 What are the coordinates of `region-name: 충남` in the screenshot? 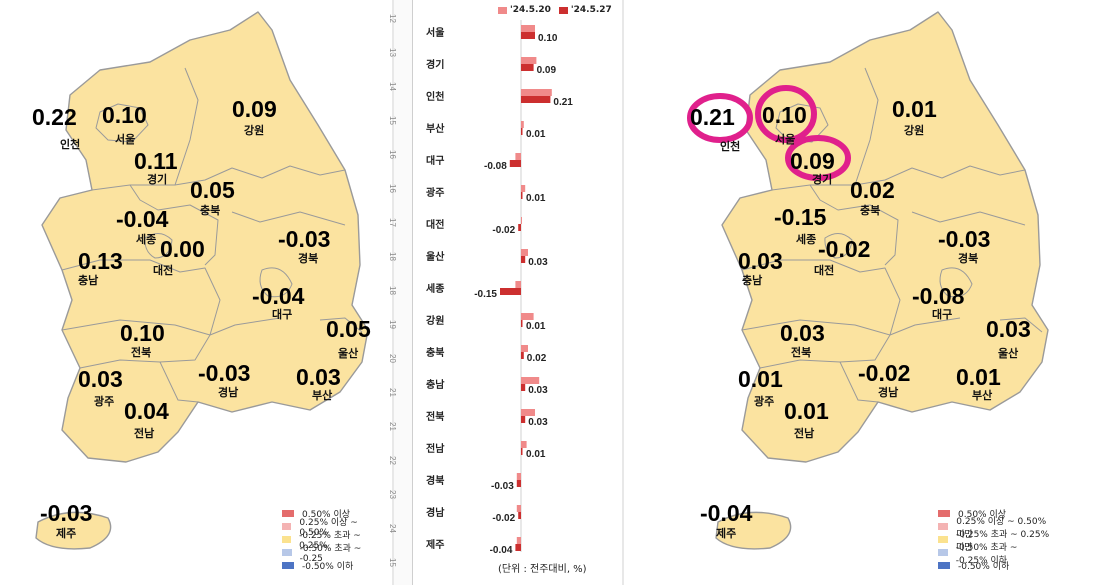 It's located at (88, 280).